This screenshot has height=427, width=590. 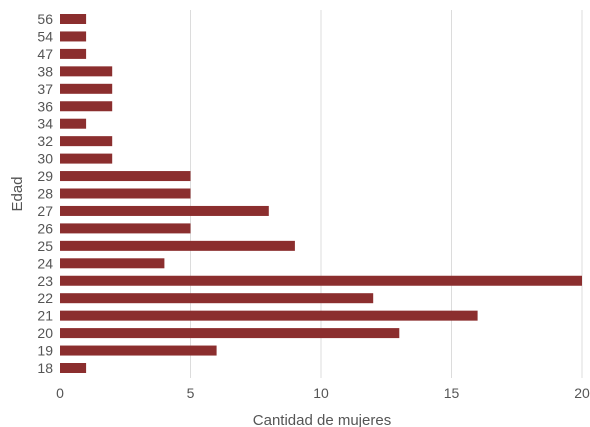 I want to click on x-tick-label-5: 5, so click(x=191, y=393).